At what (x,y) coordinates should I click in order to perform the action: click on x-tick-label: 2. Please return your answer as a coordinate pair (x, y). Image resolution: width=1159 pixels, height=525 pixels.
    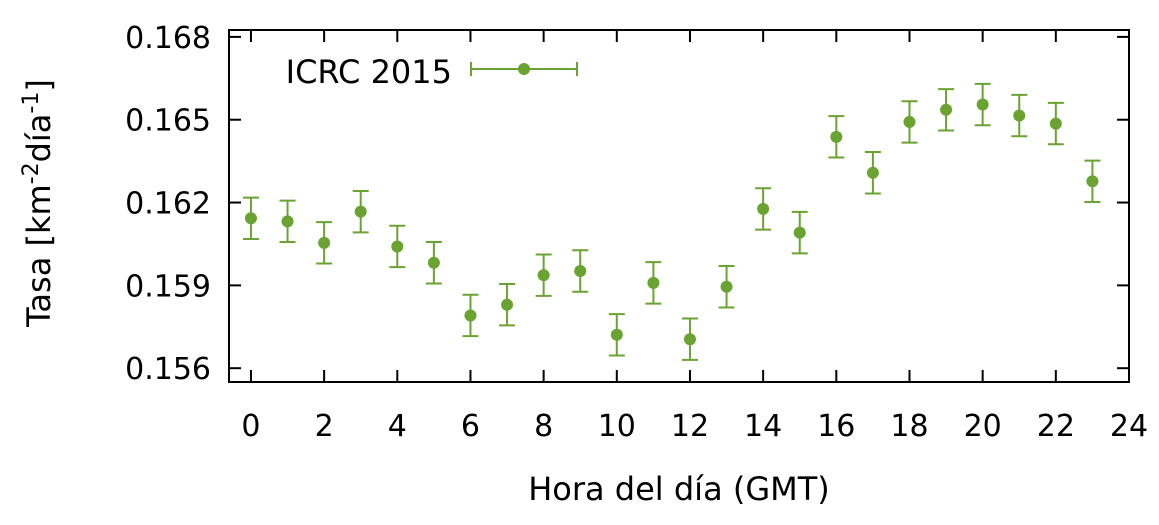
    Looking at the image, I should click on (324, 426).